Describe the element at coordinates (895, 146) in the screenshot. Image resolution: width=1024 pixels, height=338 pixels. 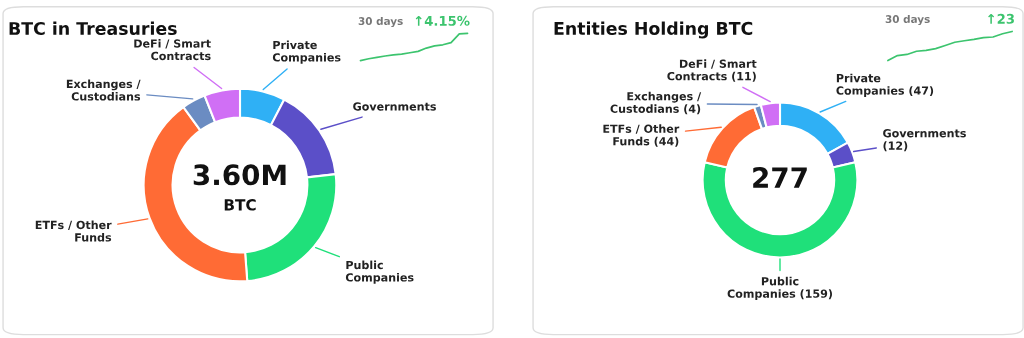
I see `data-label: (12)` at that location.